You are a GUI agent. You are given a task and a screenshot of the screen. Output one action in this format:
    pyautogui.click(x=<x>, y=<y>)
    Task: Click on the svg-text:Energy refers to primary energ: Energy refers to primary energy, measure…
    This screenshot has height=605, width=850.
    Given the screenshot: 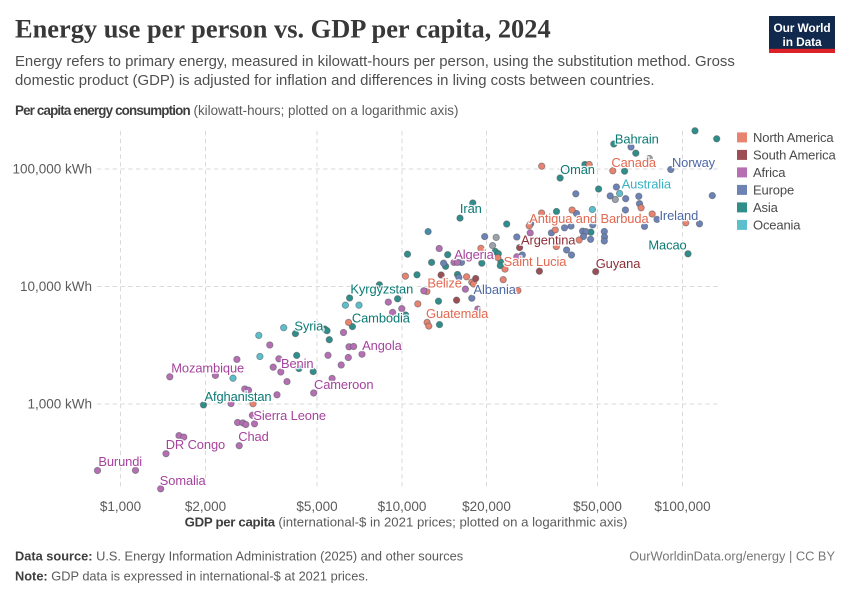 What is the action you would take?
    pyautogui.click(x=375, y=62)
    